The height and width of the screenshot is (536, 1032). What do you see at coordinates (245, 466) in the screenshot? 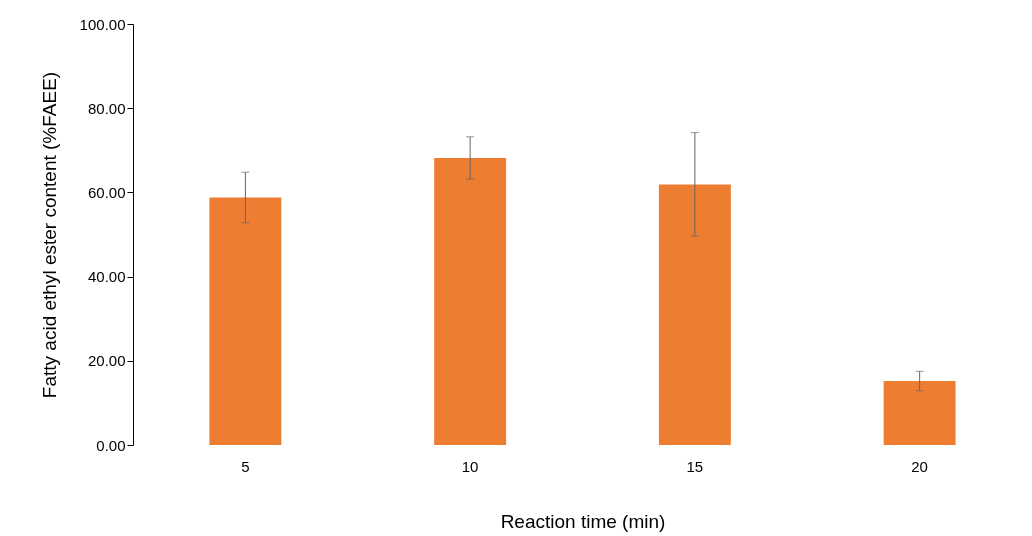
I see `x-tick-label: 5` at bounding box center [245, 466].